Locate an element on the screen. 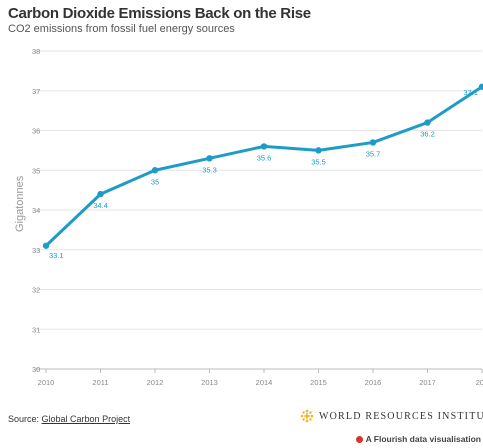 This screenshot has height=448, width=483. data-label: 34.4 is located at coordinates (100, 205).